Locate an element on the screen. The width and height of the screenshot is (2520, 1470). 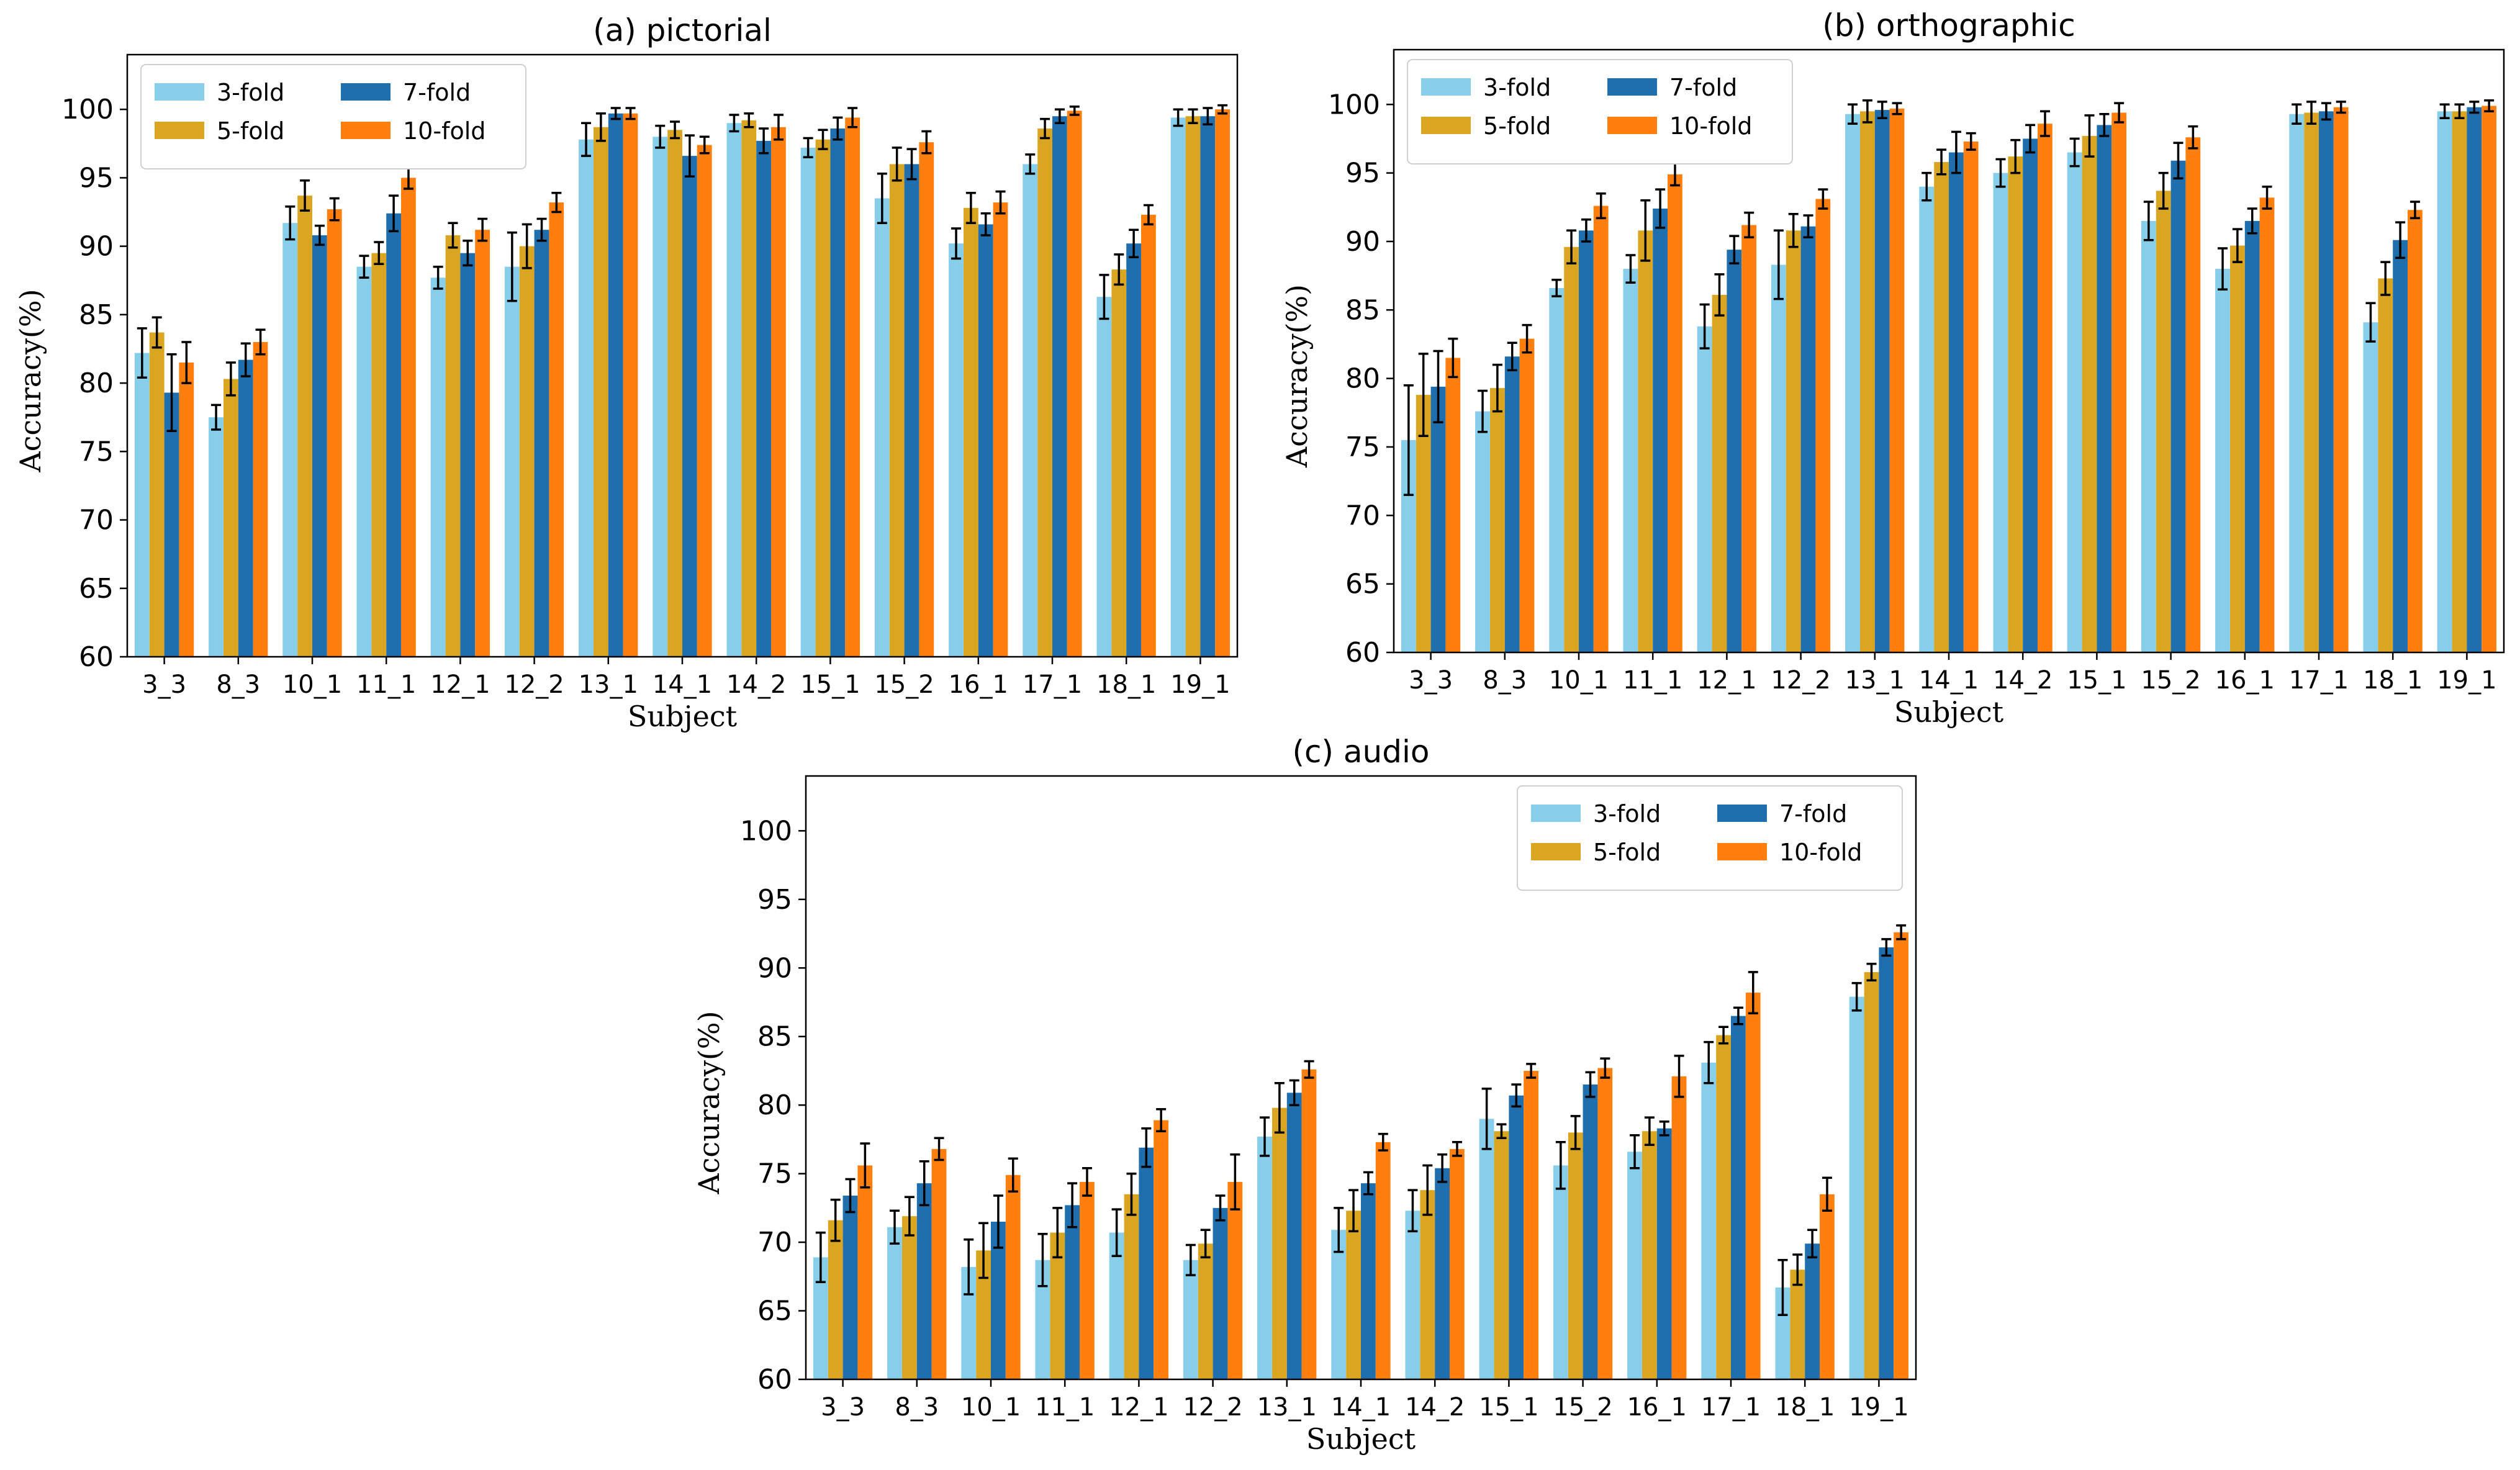
x-tick-label: 8_3 is located at coordinates (1505, 680).